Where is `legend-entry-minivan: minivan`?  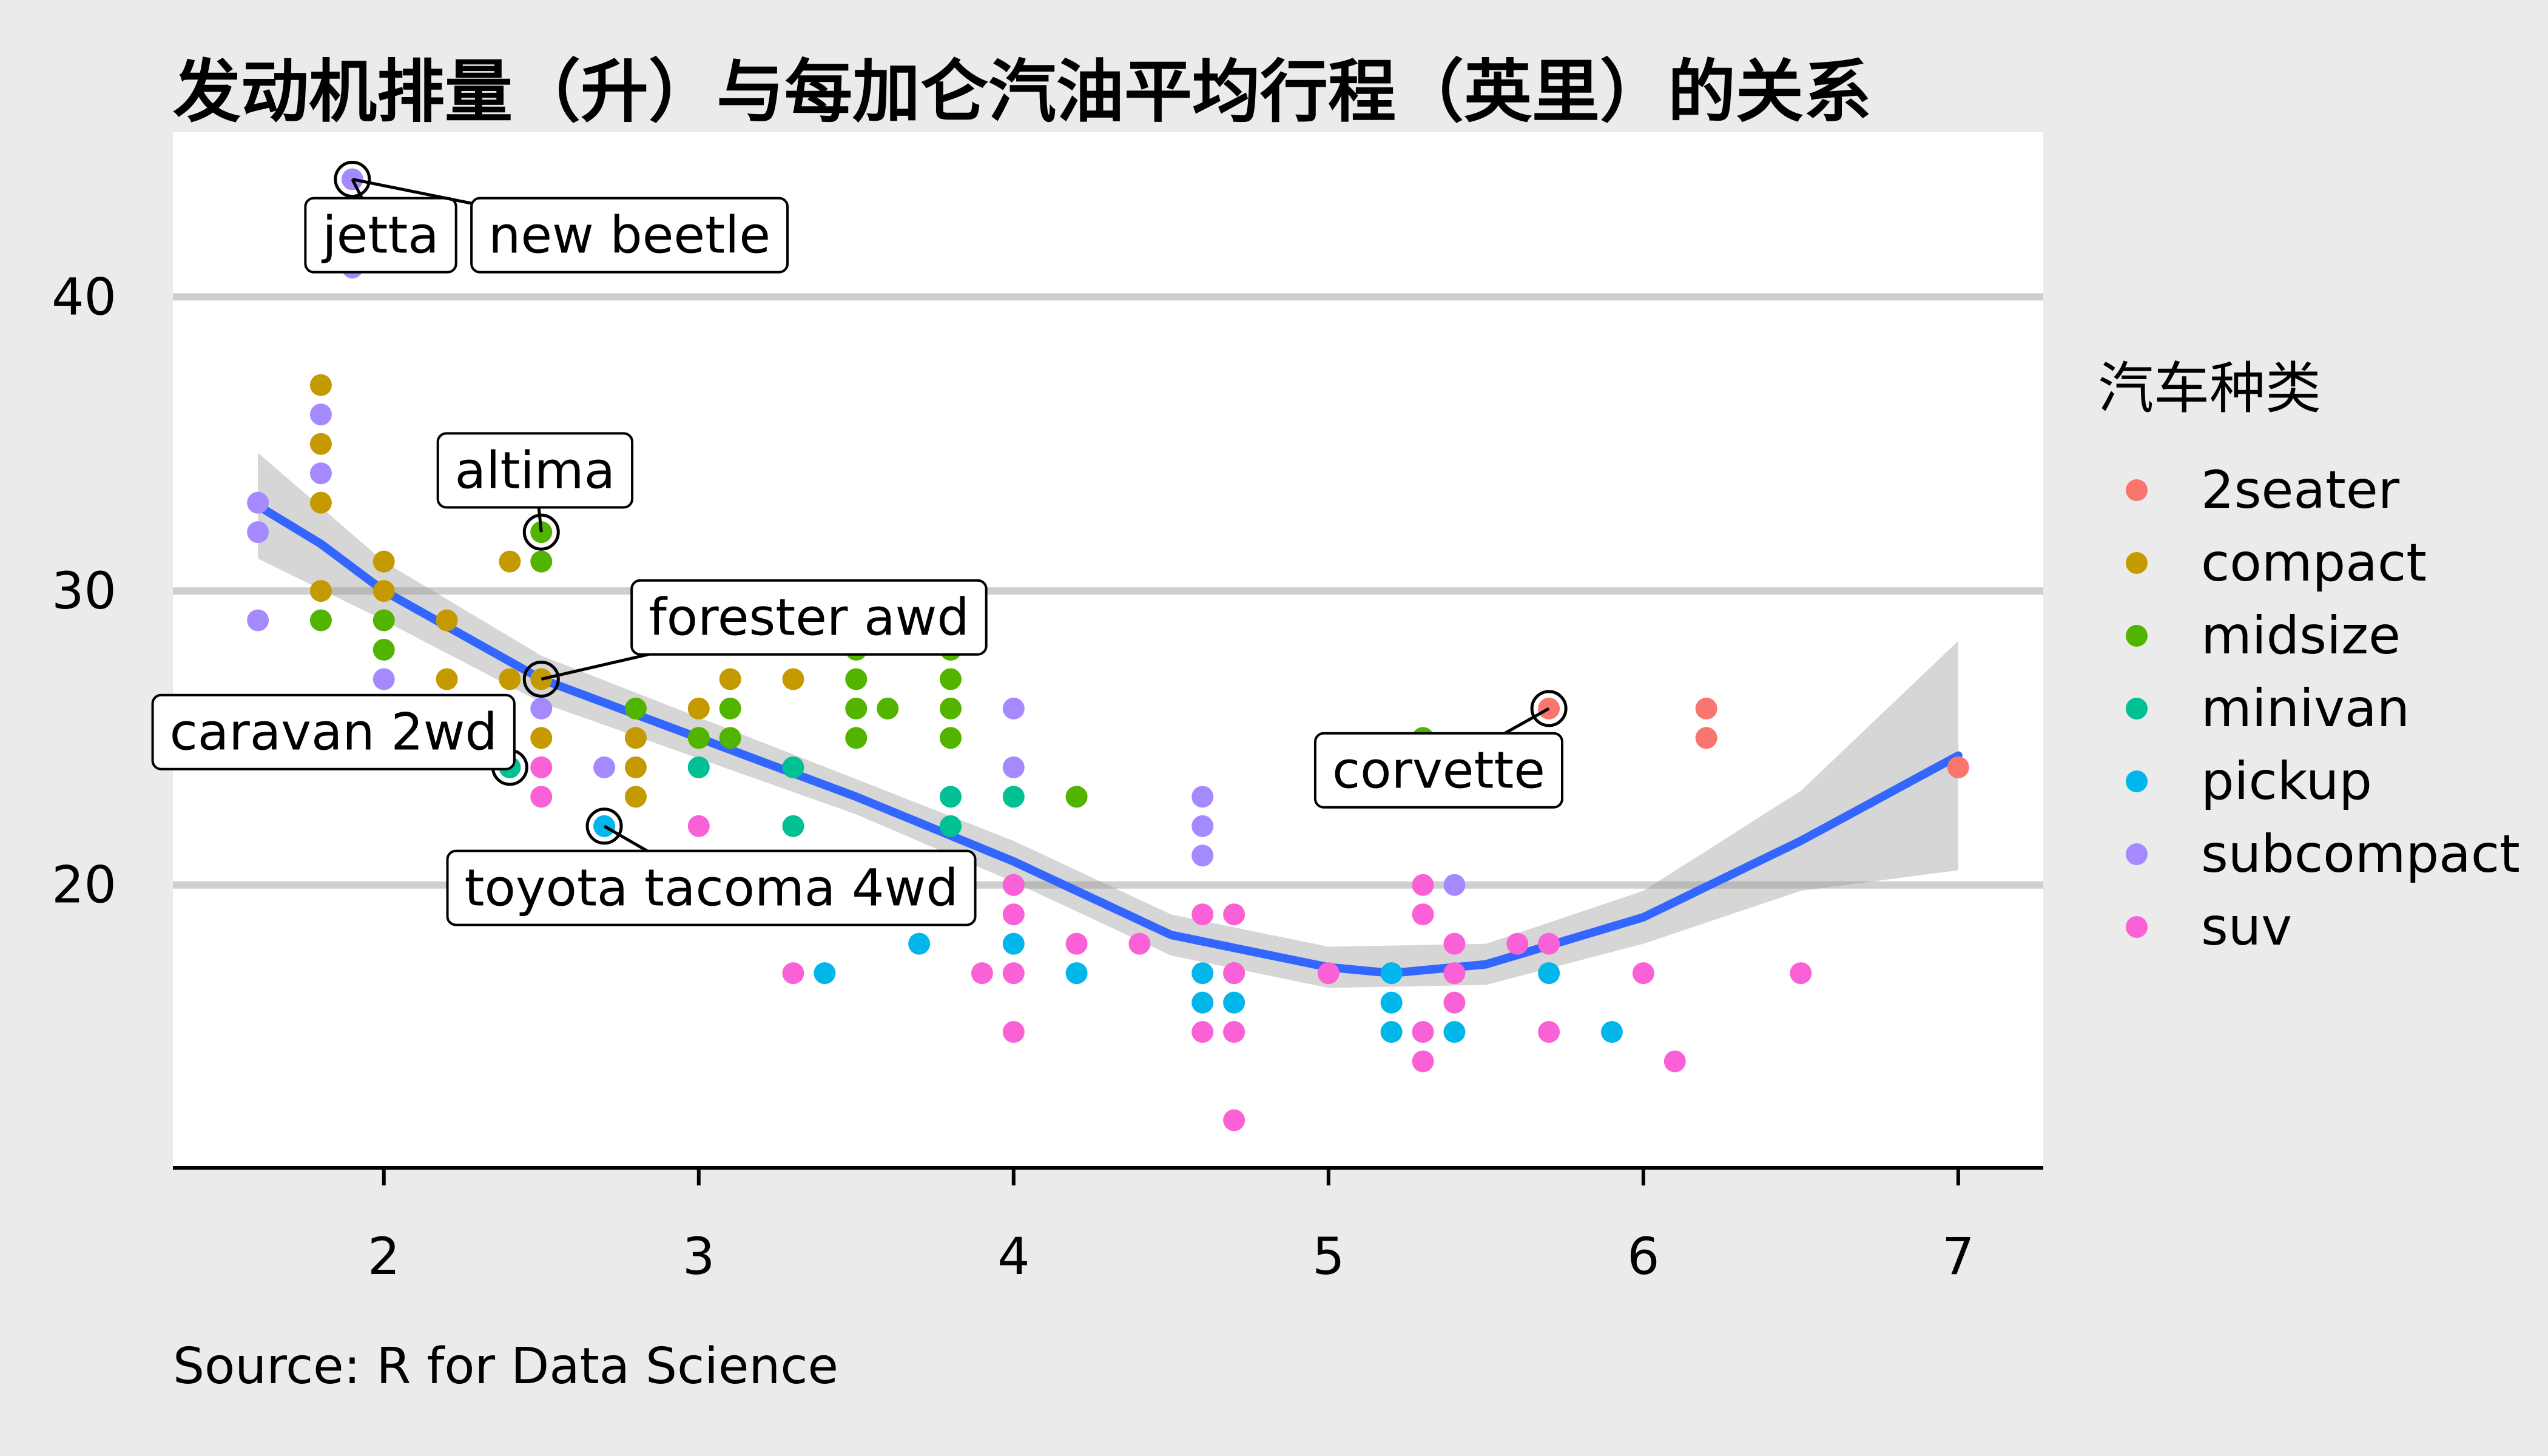
legend-entry-minivan: minivan is located at coordinates (2268, 708).